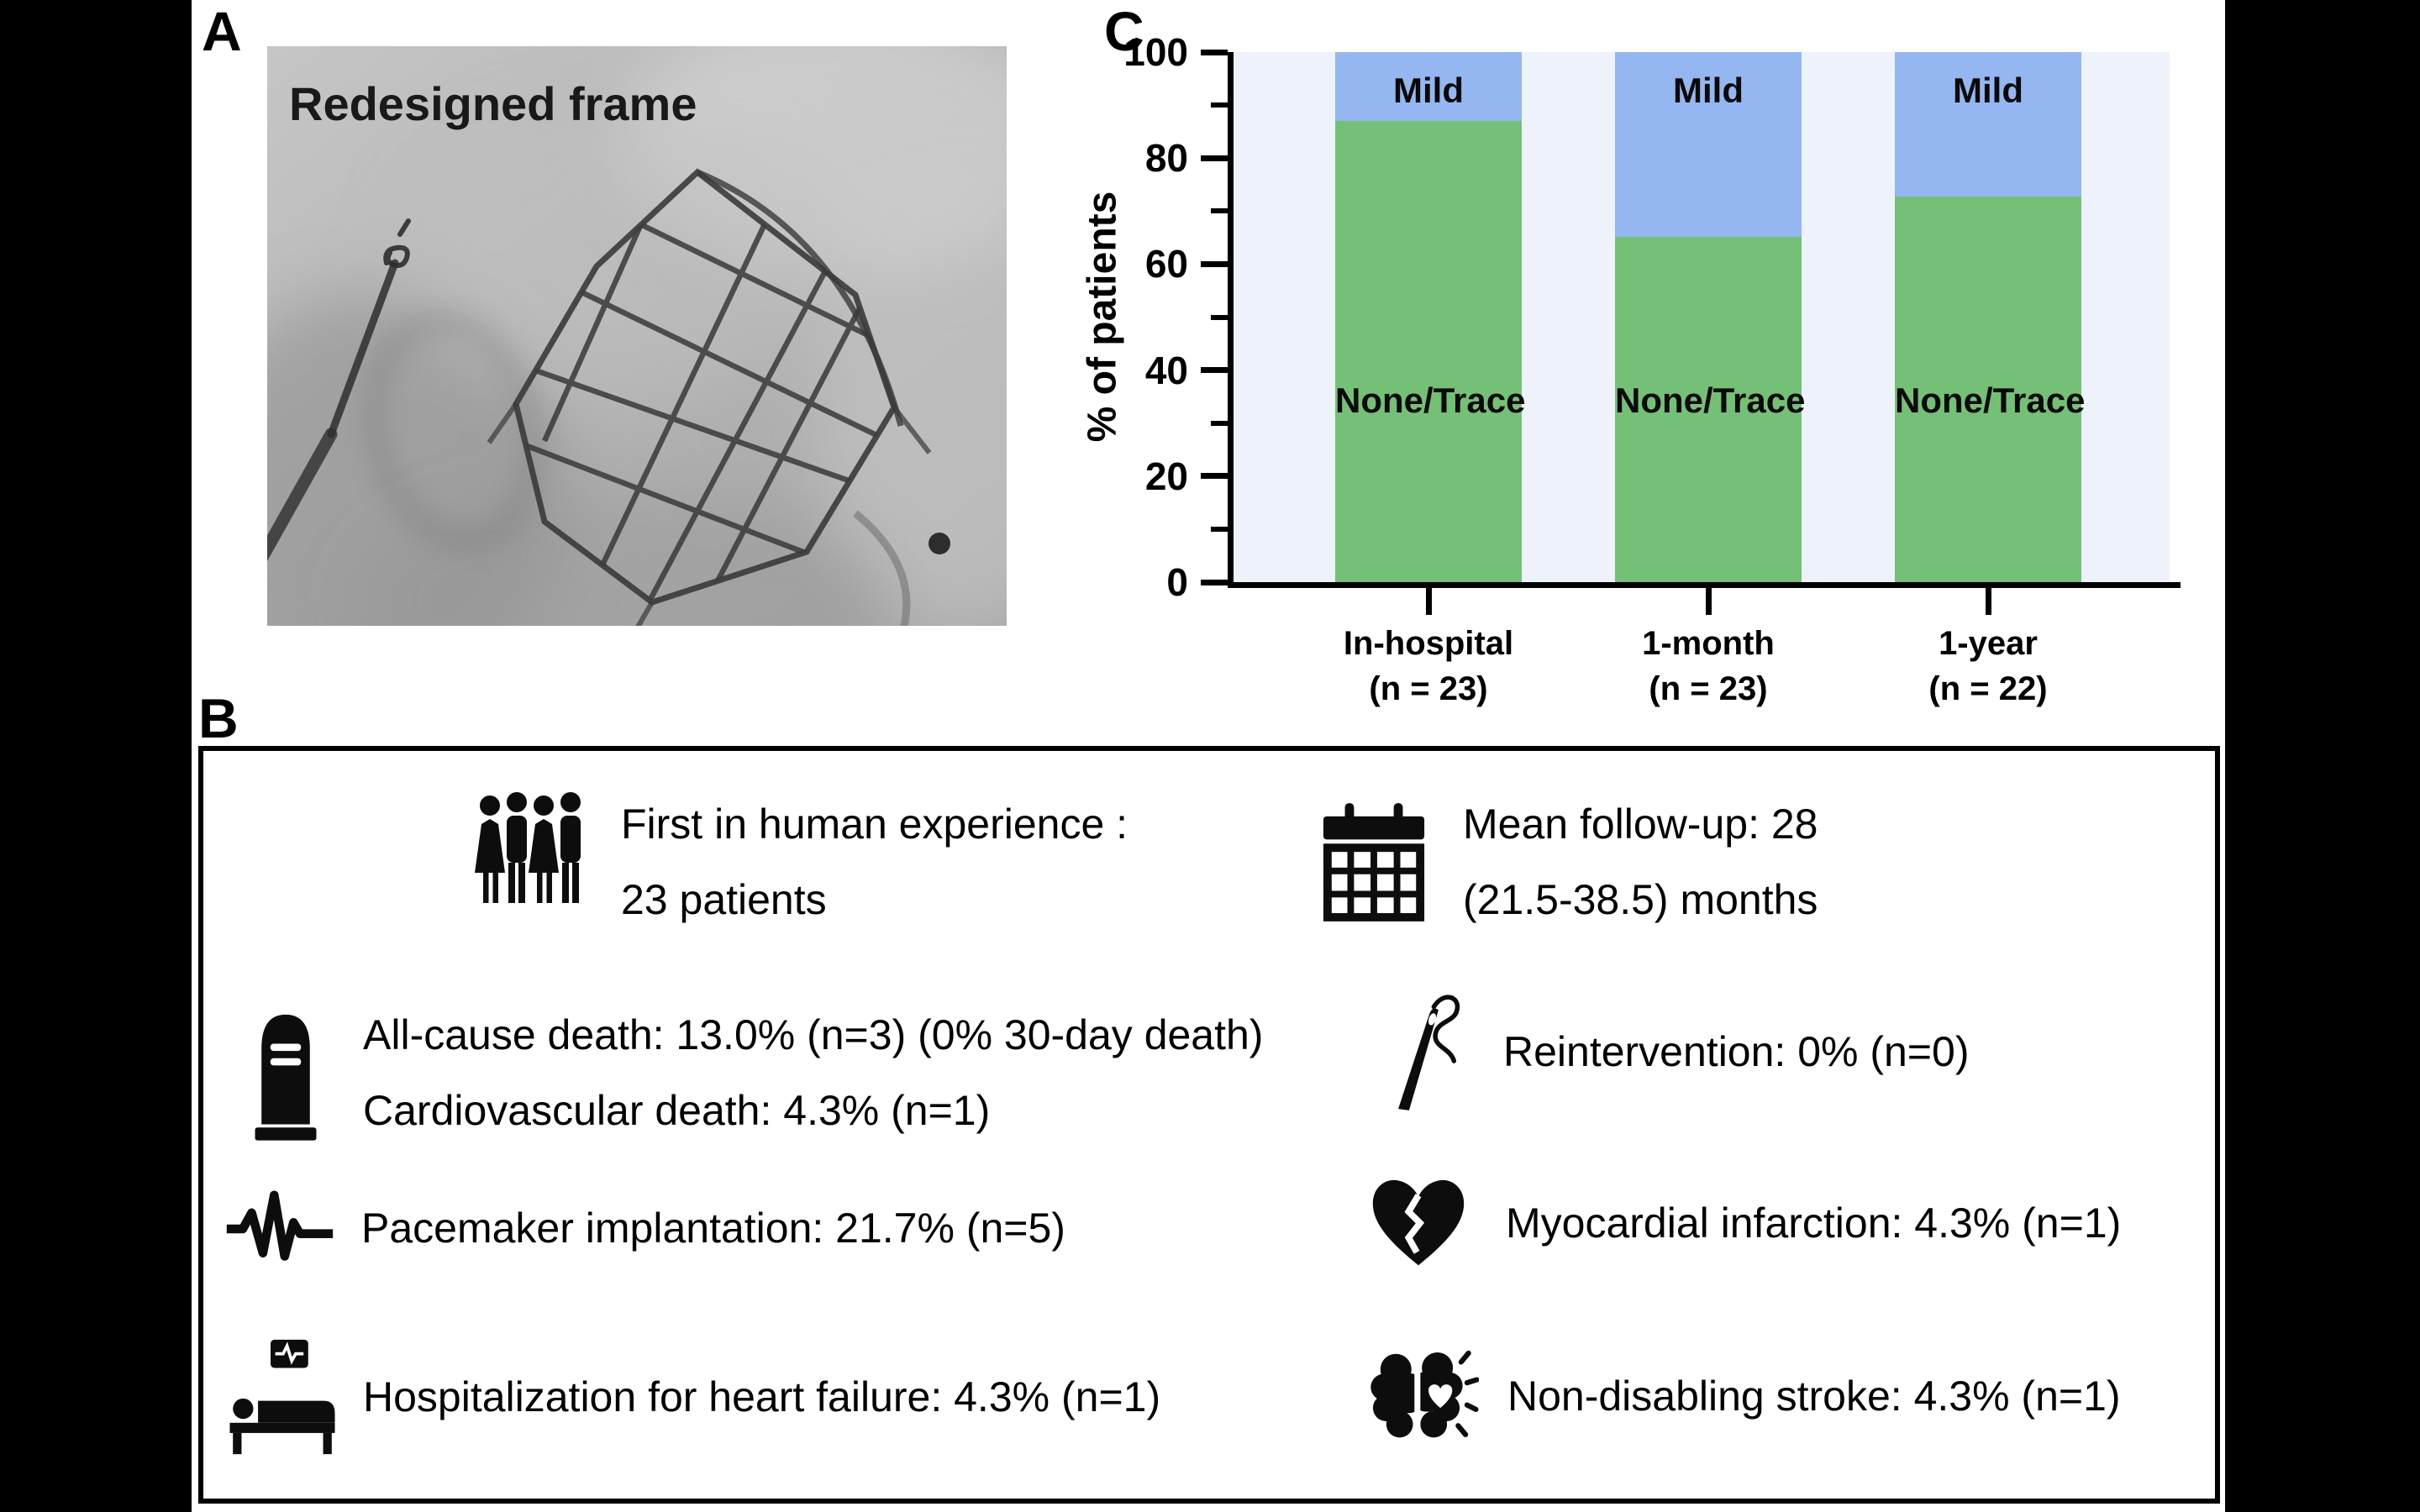 This screenshot has height=1512, width=2420. I want to click on outcome-line: Mean follow-up: 28, so click(1640, 824).